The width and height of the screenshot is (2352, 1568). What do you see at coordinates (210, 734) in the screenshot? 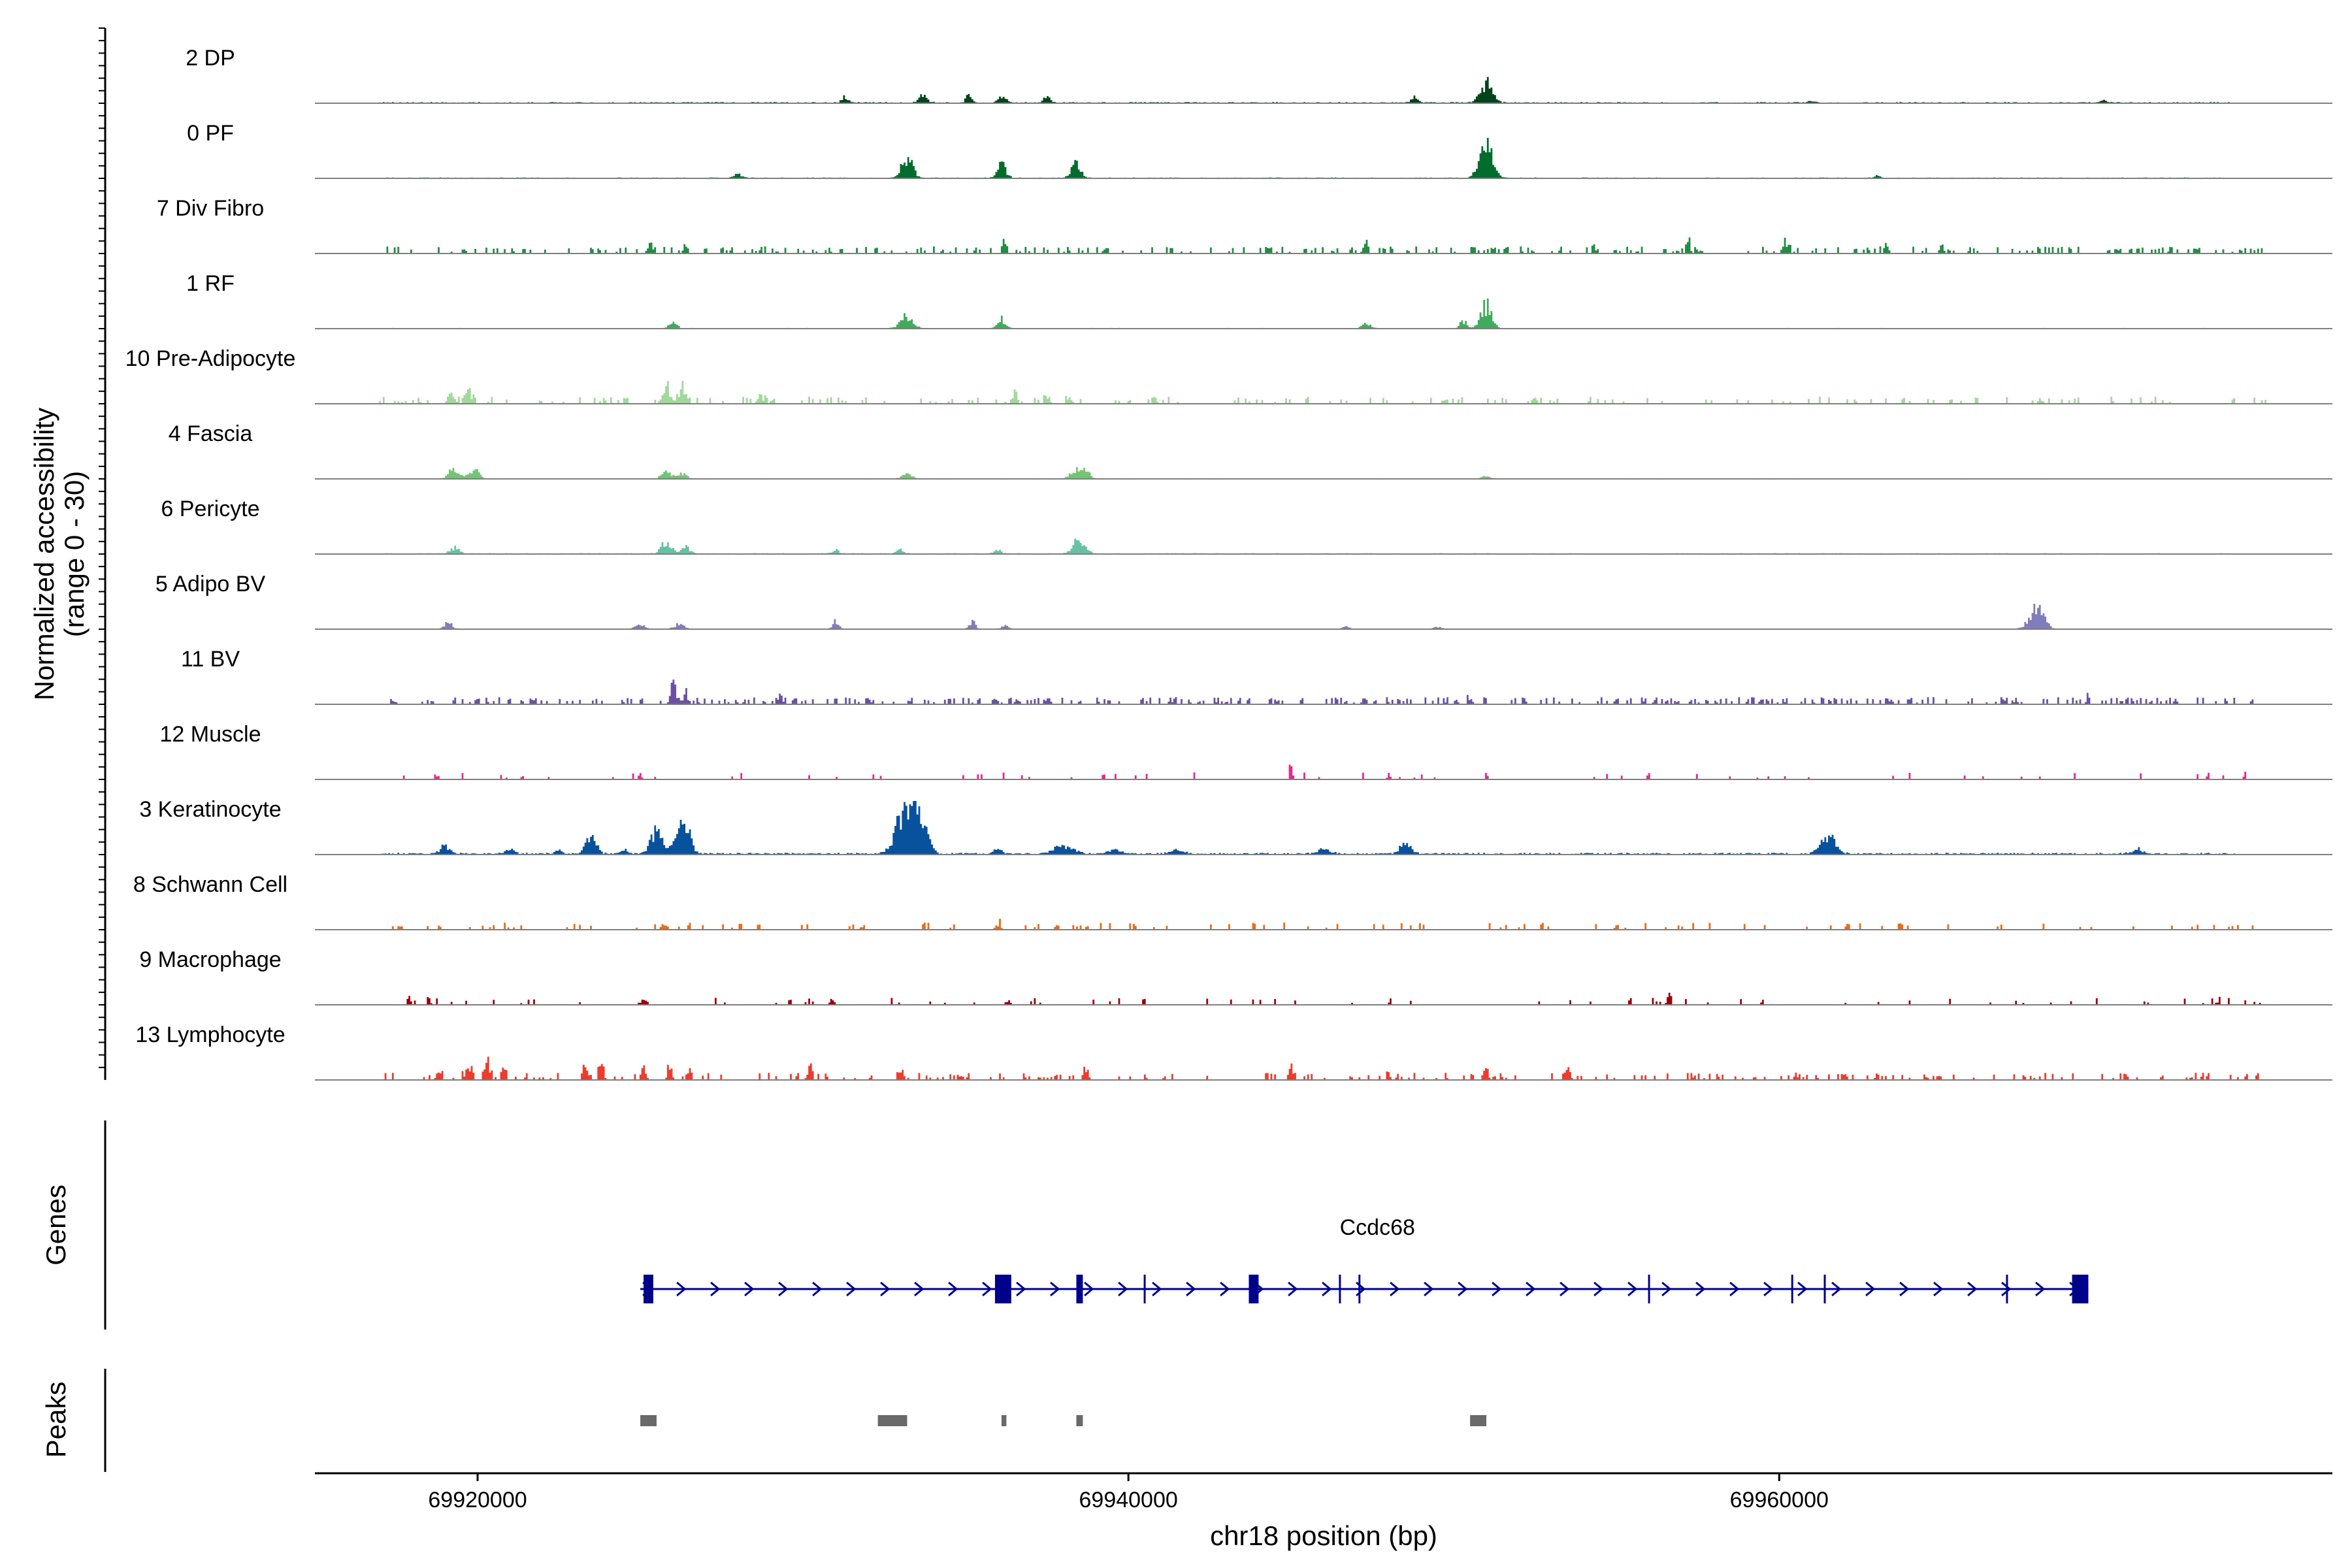
I see `track-label: 12 Muscle` at bounding box center [210, 734].